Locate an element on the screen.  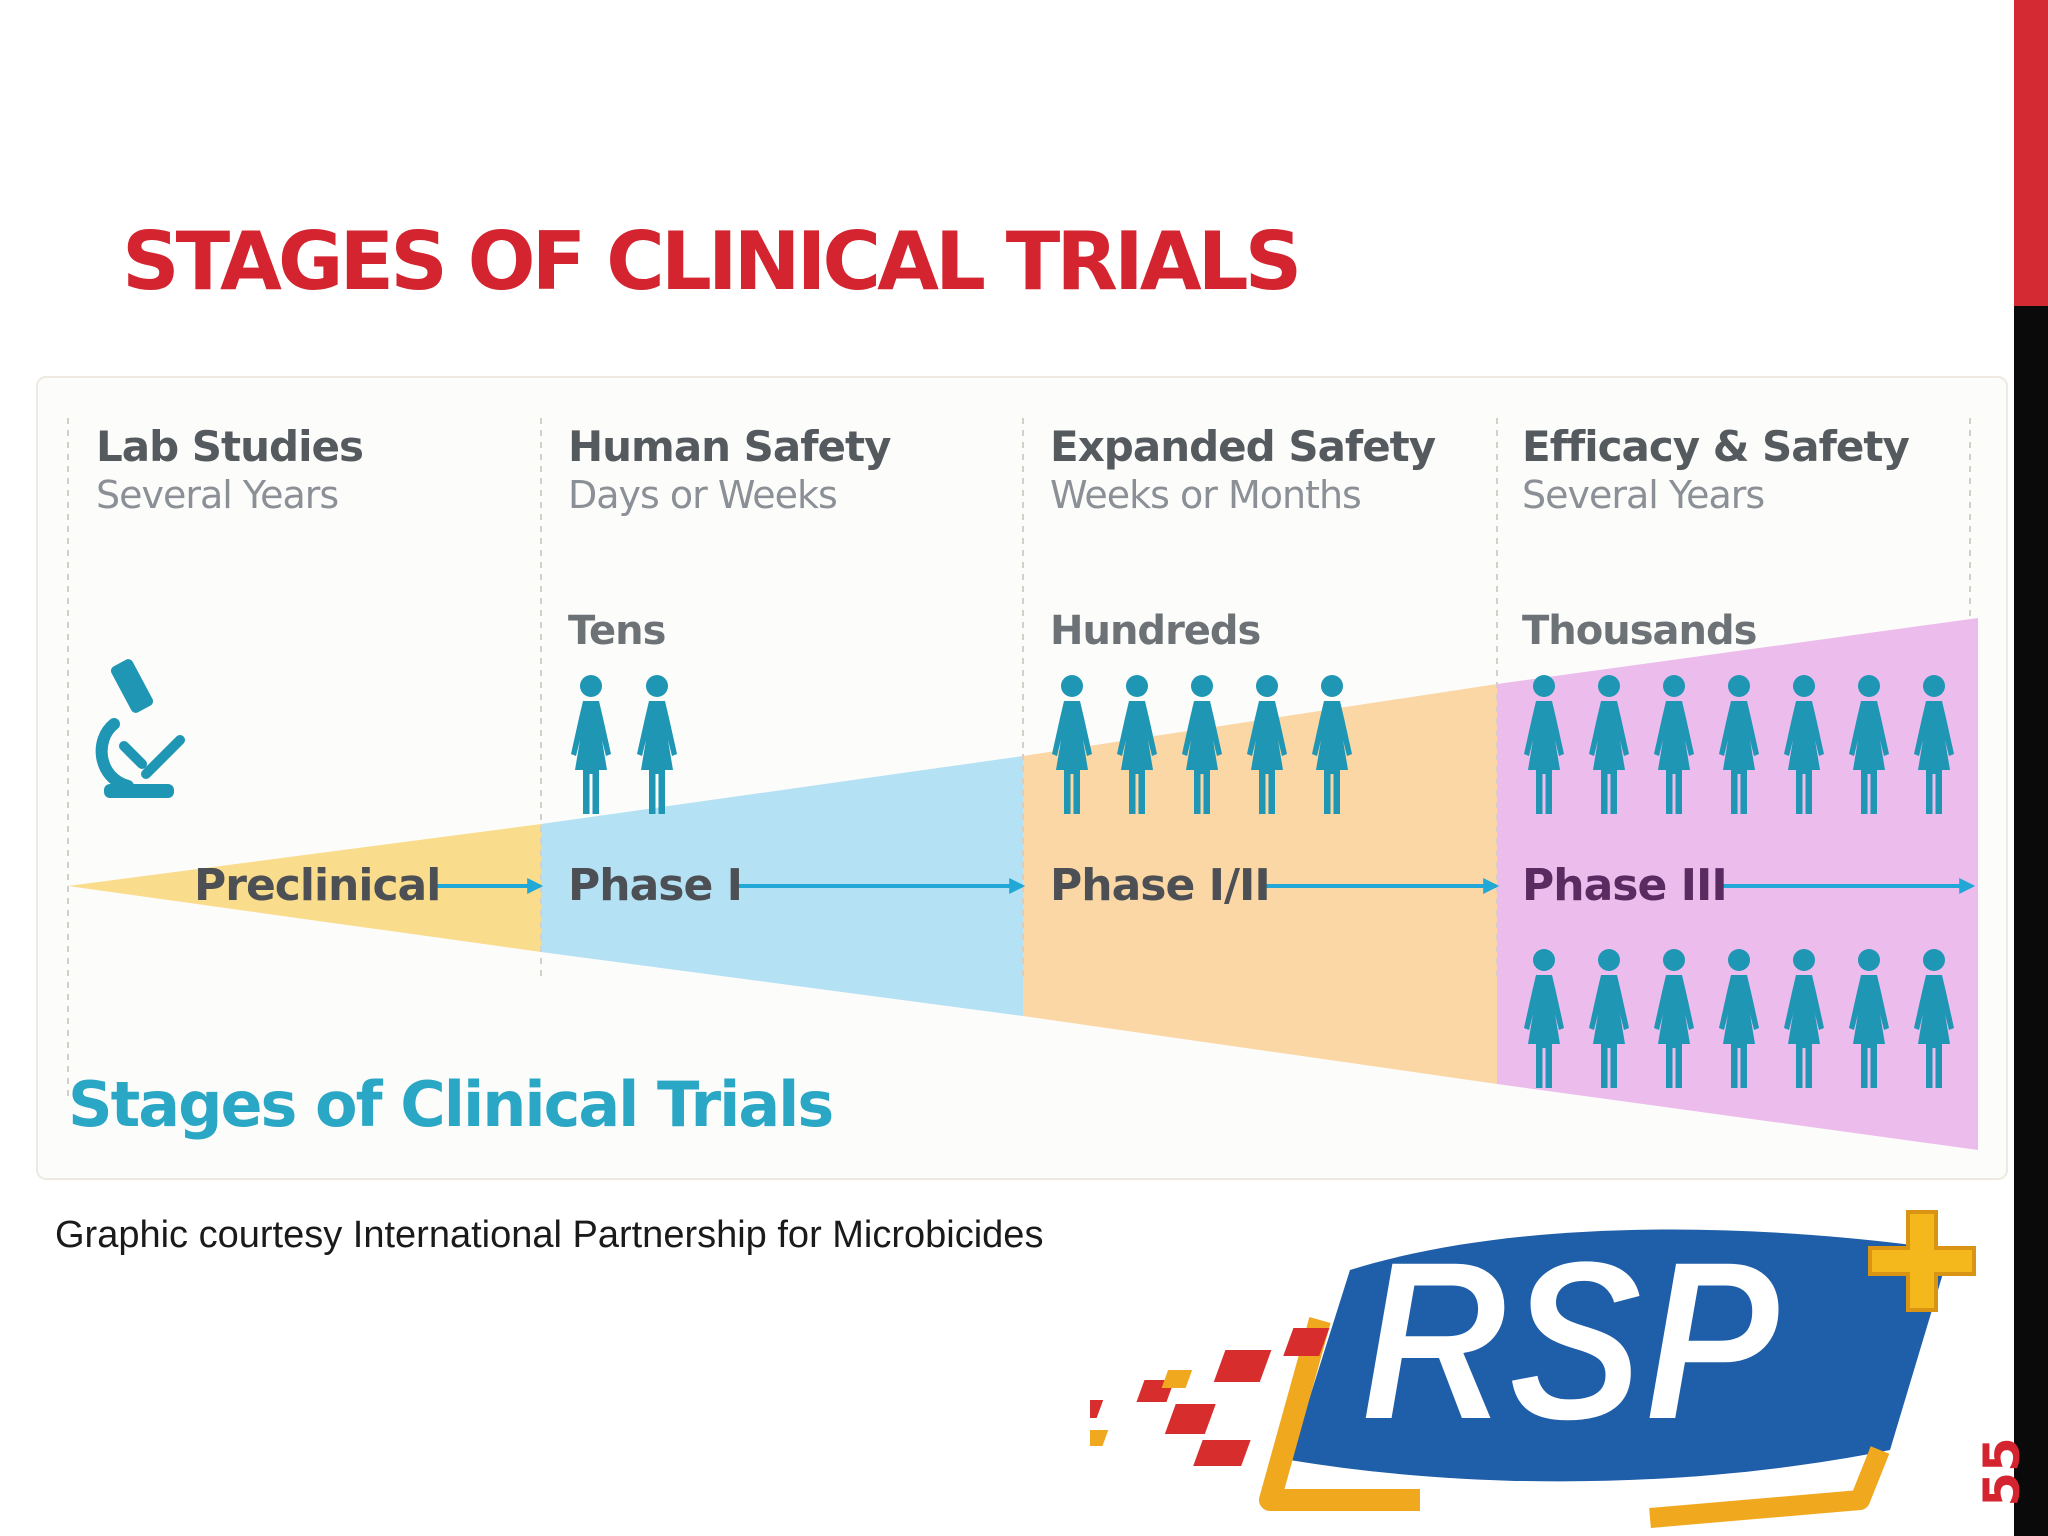
microscope-icon is located at coordinates (140, 728).